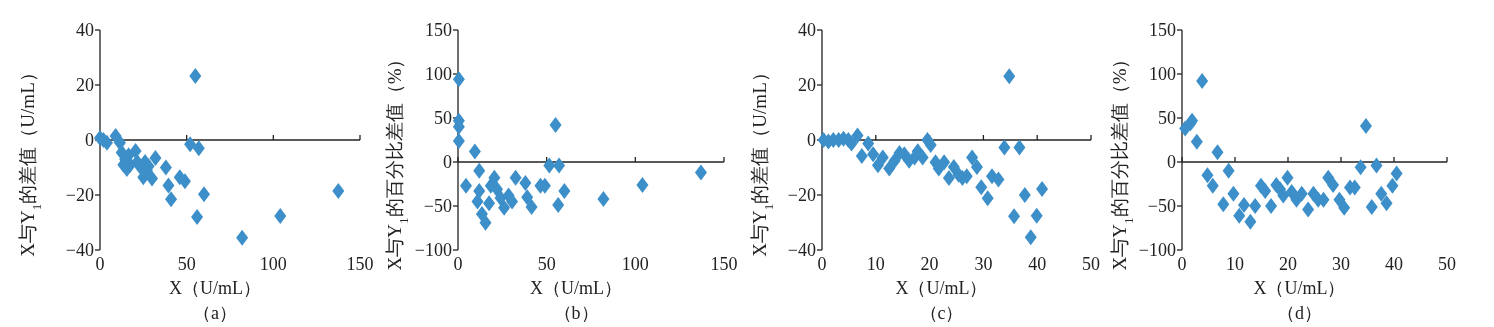 This screenshot has height=327, width=1494. What do you see at coordinates (941, 313) in the screenshot?
I see `text: （c）` at bounding box center [941, 313].